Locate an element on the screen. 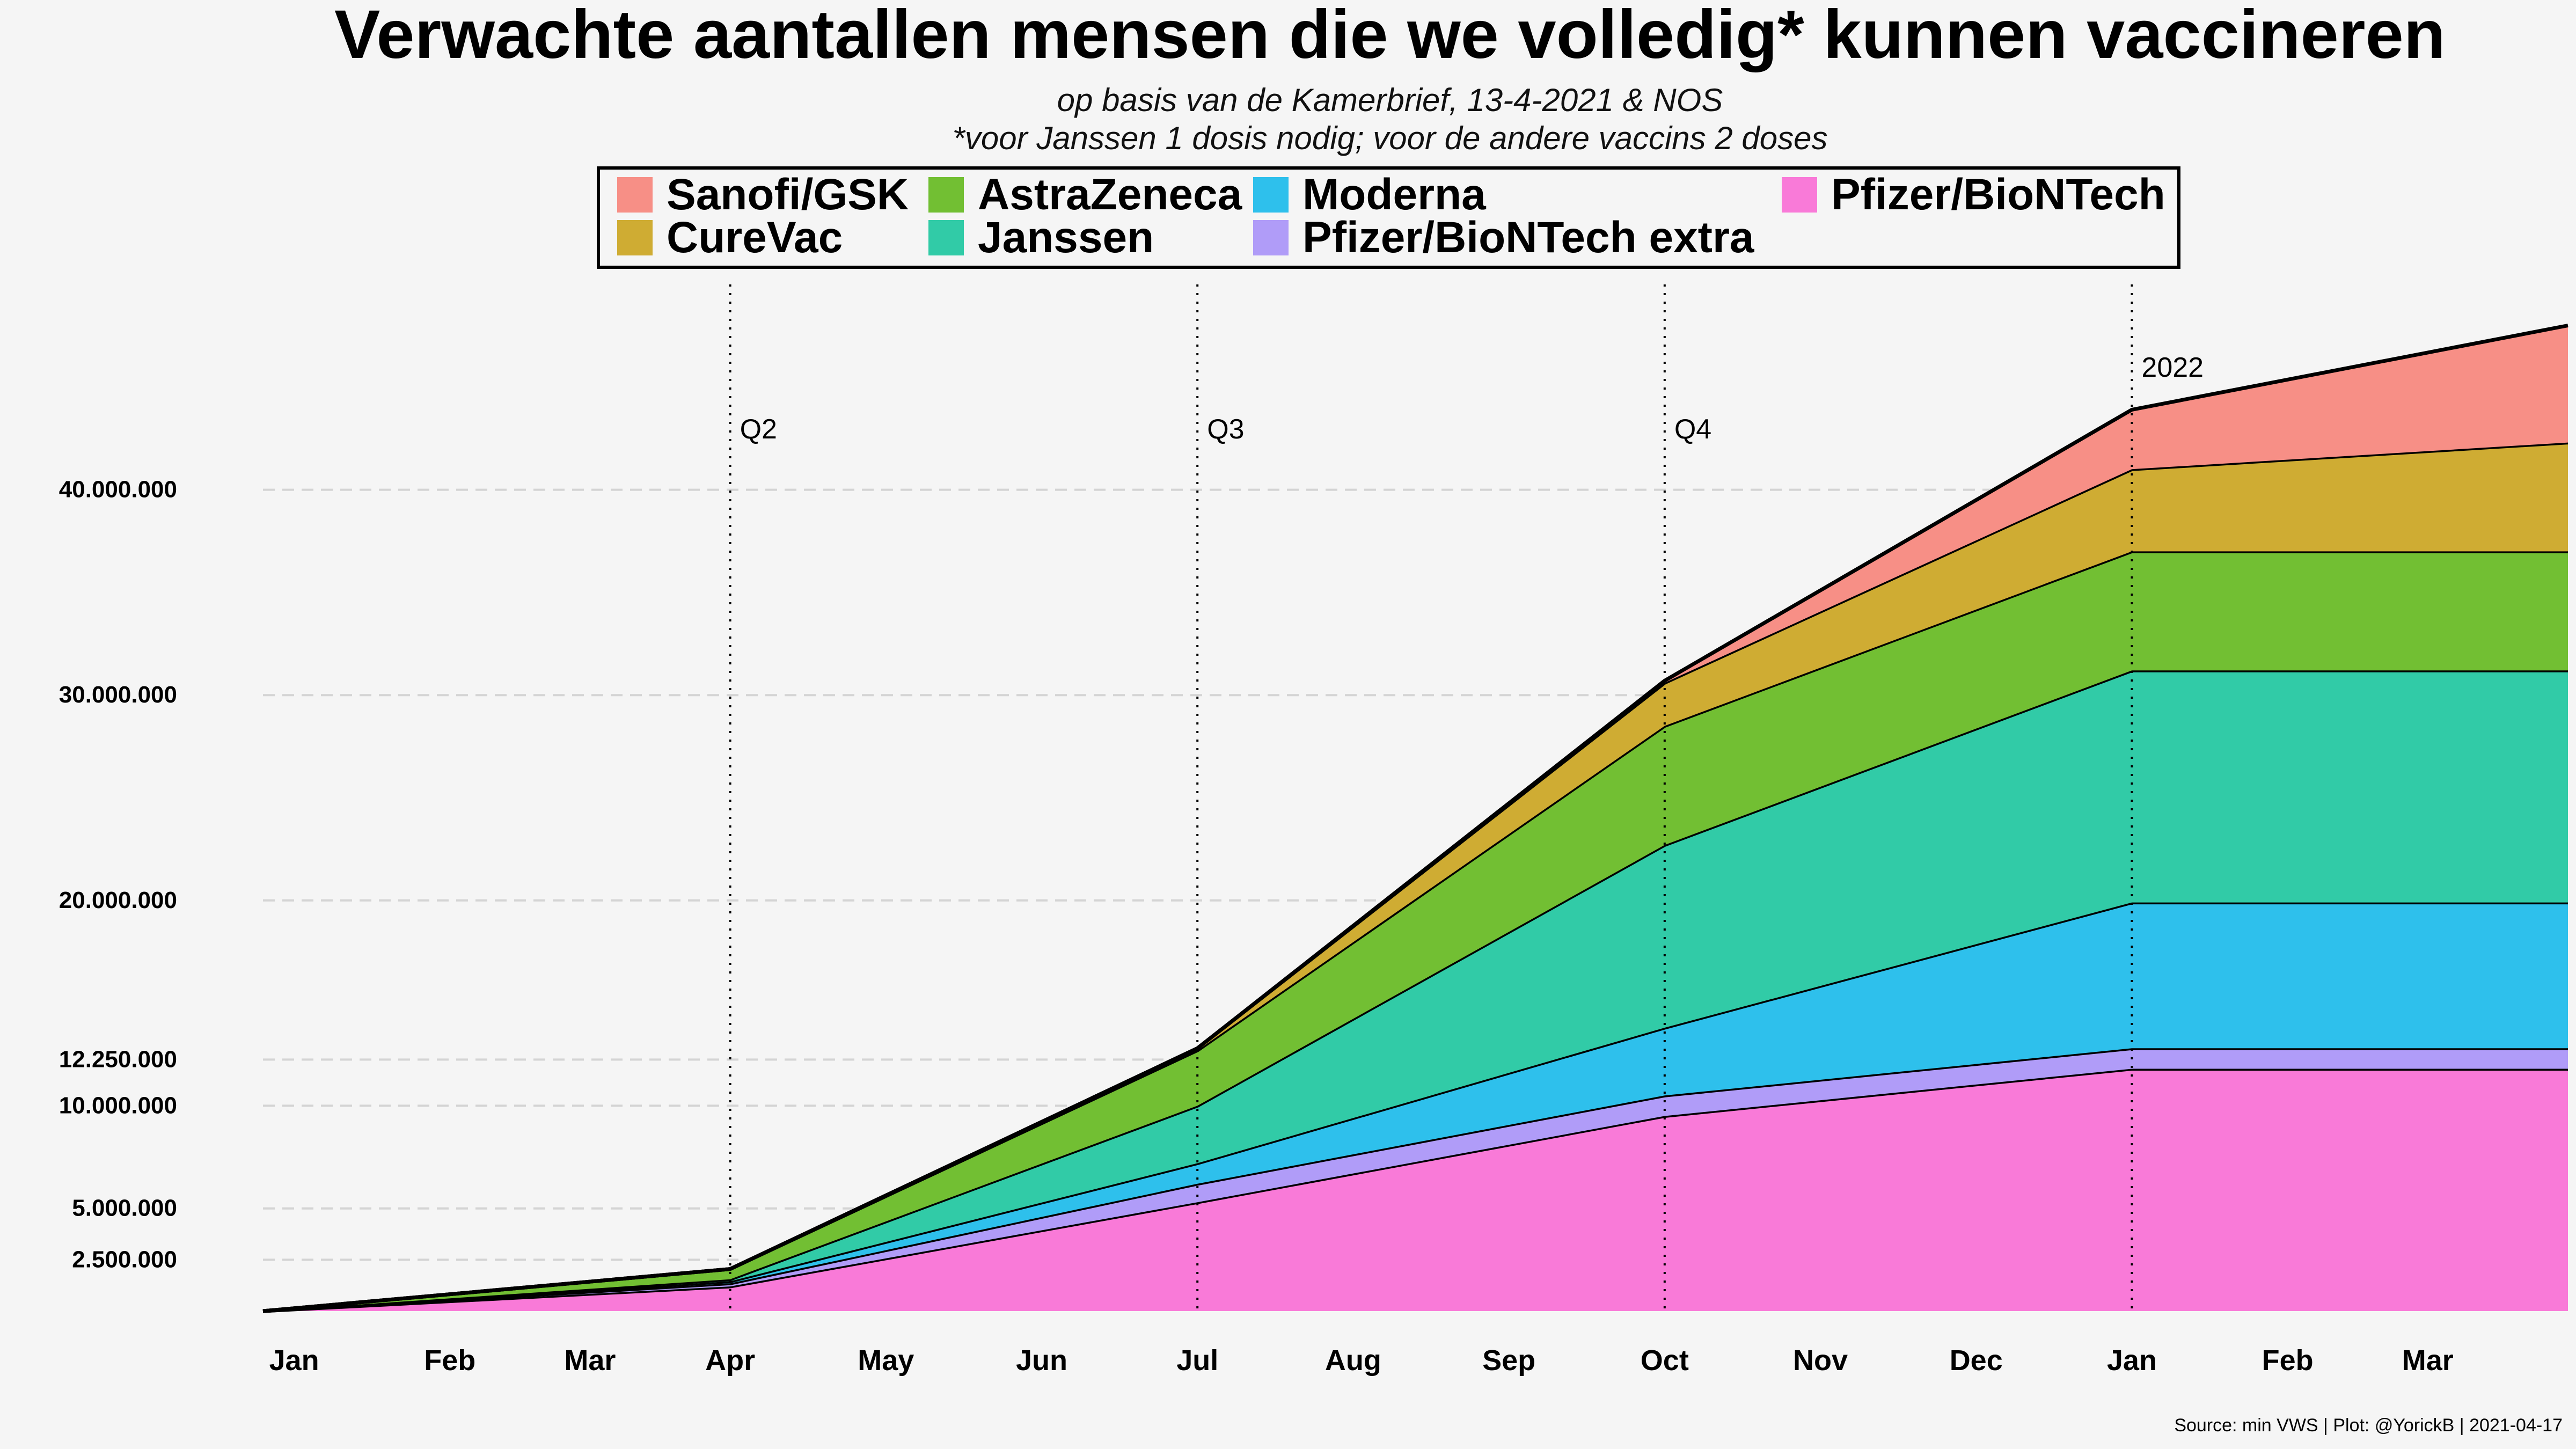 The image size is (2576, 1449). y-tick-label: 2.500.000 is located at coordinates (124, 1259).